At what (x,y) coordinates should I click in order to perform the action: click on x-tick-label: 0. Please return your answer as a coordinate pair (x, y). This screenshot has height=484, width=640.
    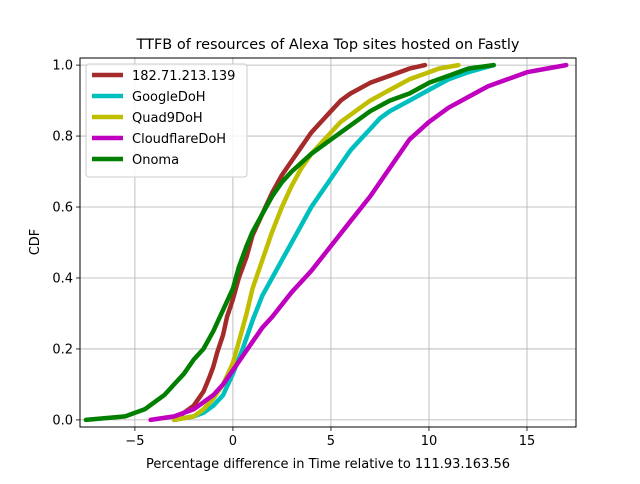
    Looking at the image, I should click on (233, 441).